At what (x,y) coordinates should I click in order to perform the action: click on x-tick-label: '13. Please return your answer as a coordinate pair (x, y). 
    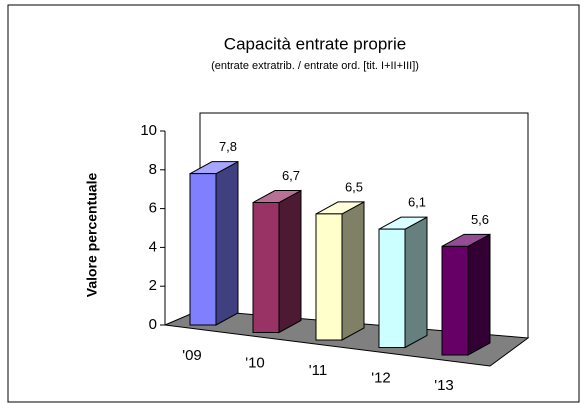
    Looking at the image, I should click on (444, 385).